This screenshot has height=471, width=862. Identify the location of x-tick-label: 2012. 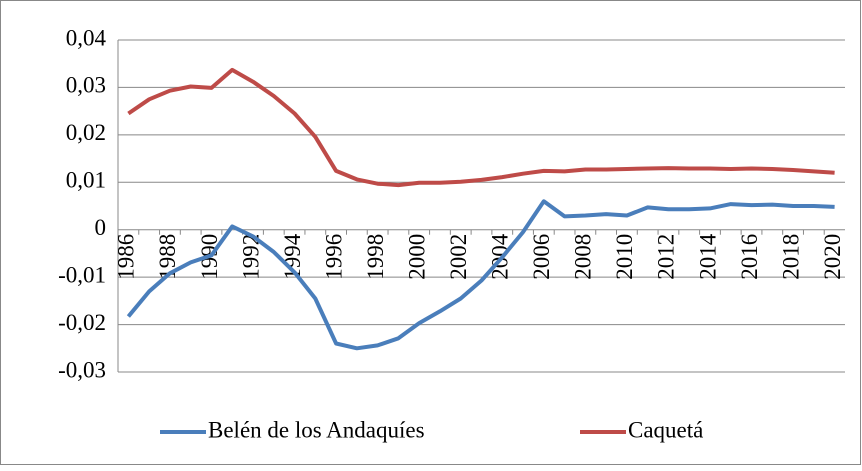
(666, 257).